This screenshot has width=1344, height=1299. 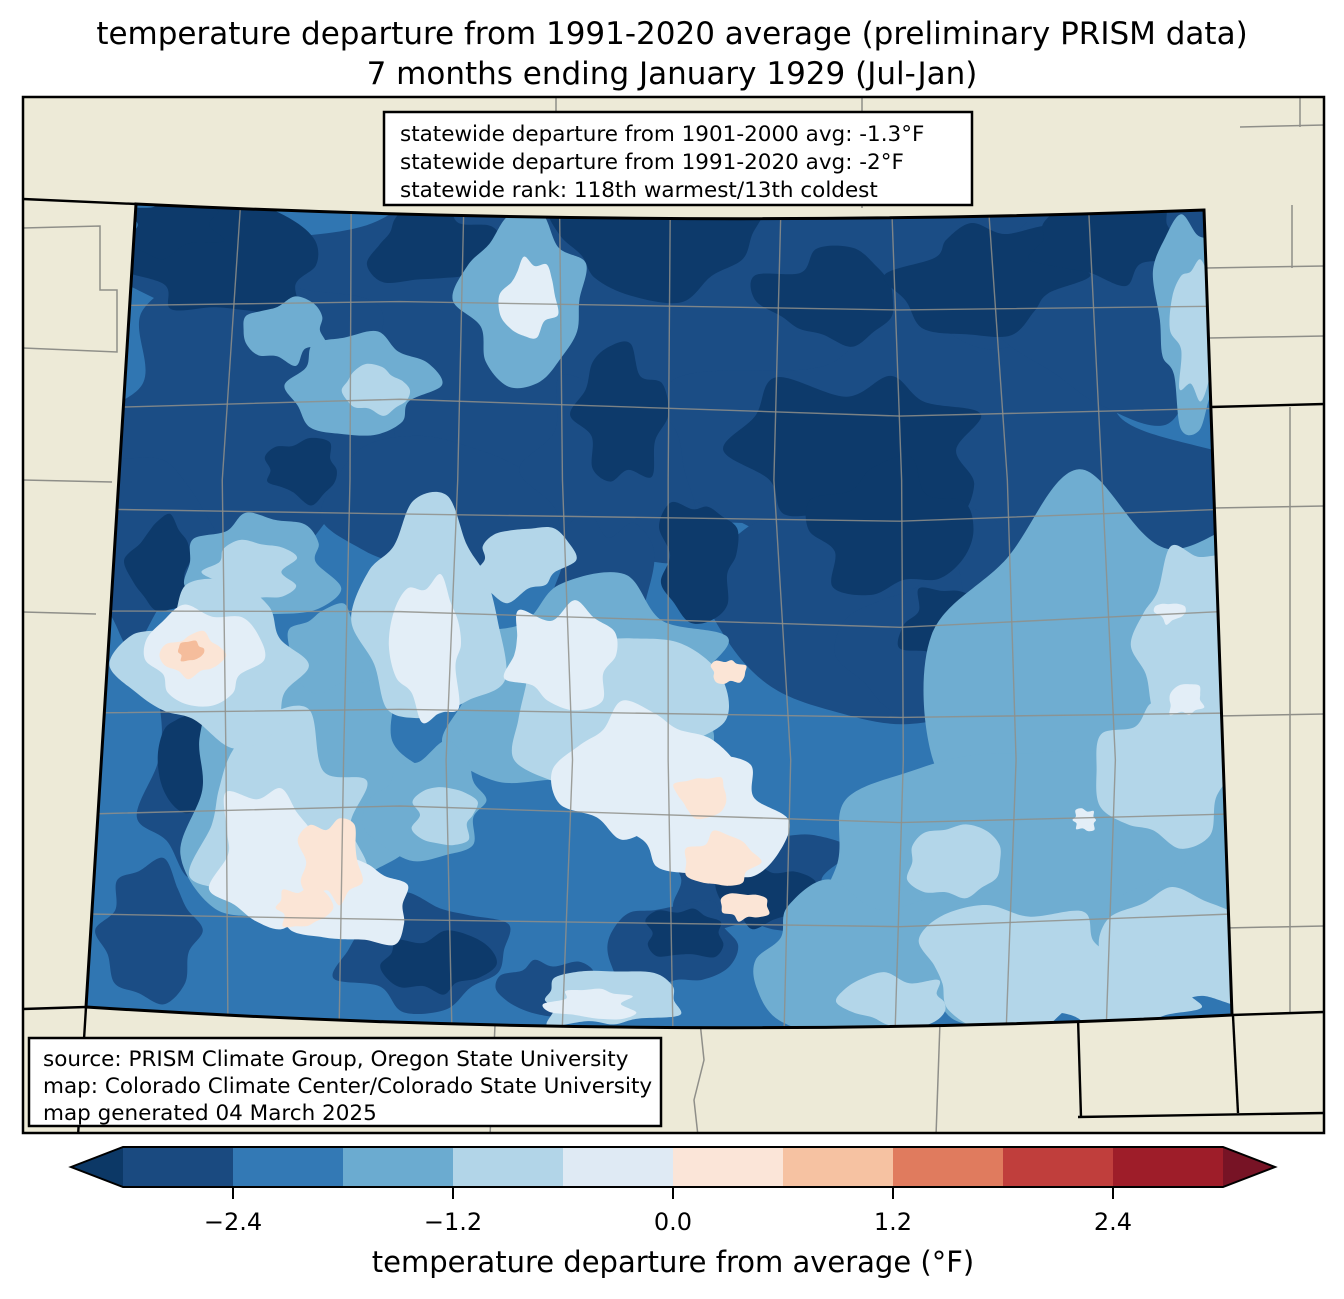 What do you see at coordinates (893, 1222) in the screenshot?
I see `colorbar-tick-label: 1.2` at bounding box center [893, 1222].